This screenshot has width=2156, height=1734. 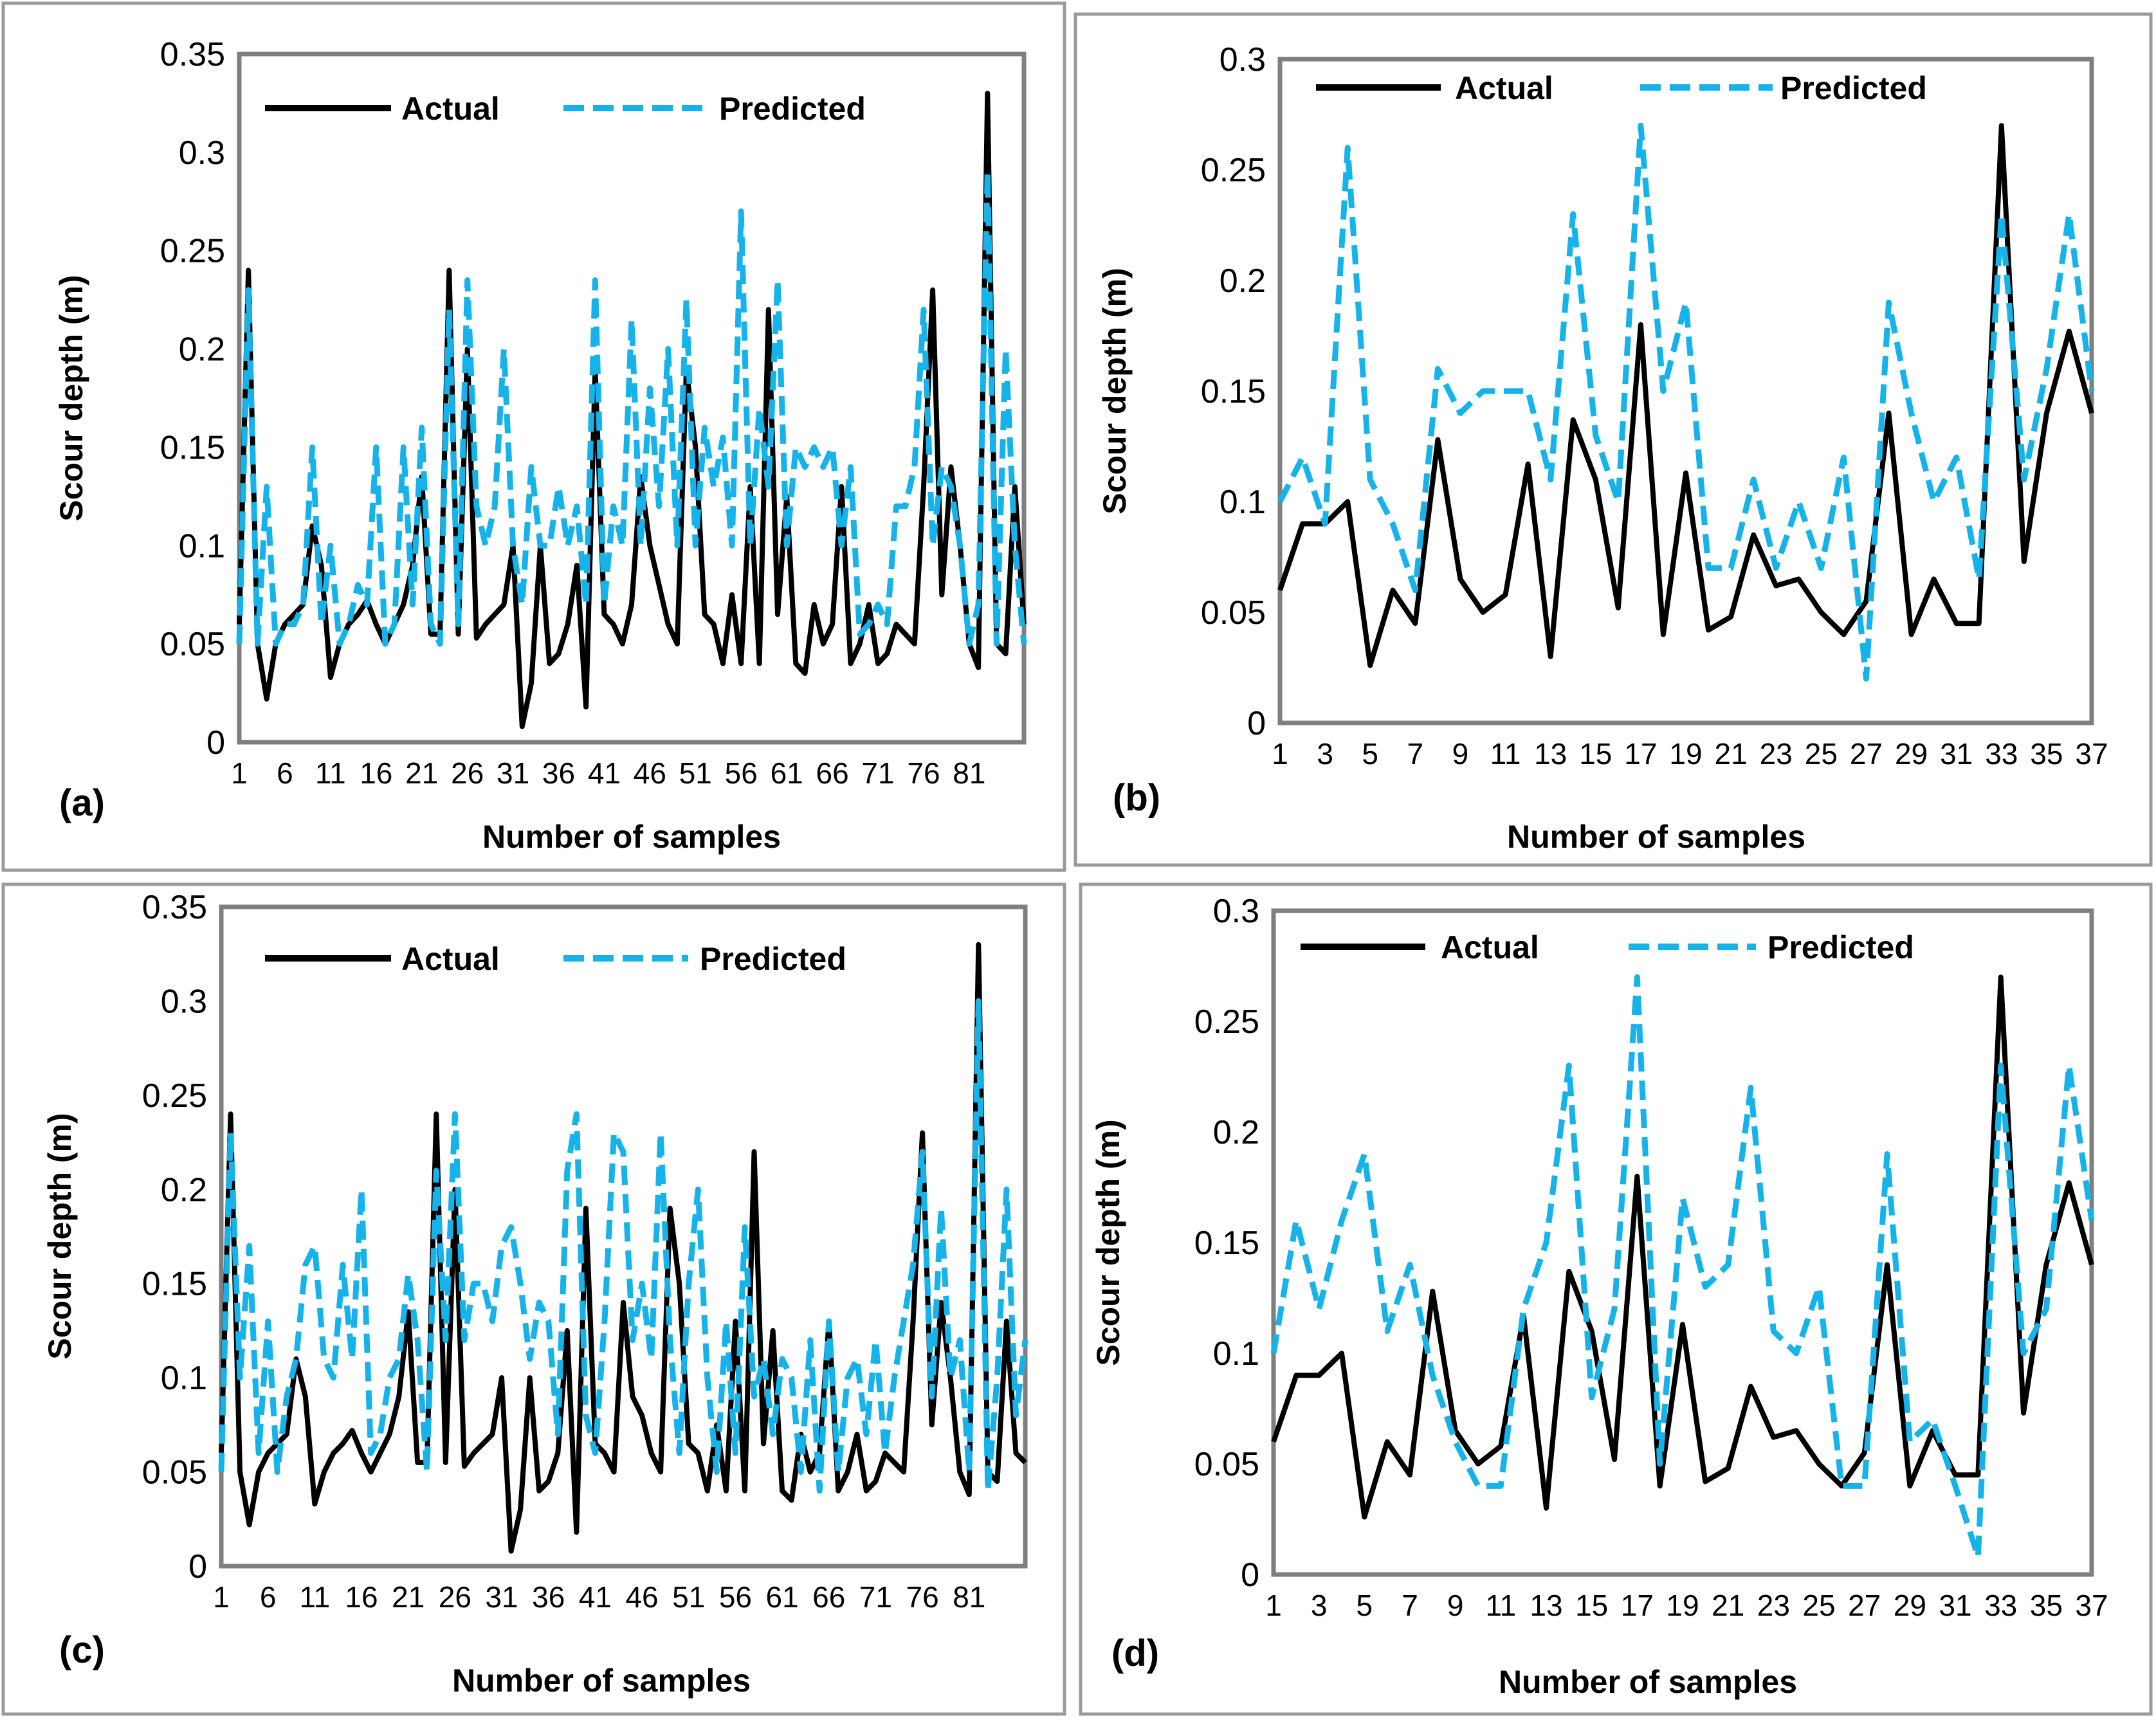 What do you see at coordinates (174, 1237) in the screenshot?
I see `panel-c-y-ticks: 0 0.05 0.1 0.15 0.2 0.25 0.3 0.35` at bounding box center [174, 1237].